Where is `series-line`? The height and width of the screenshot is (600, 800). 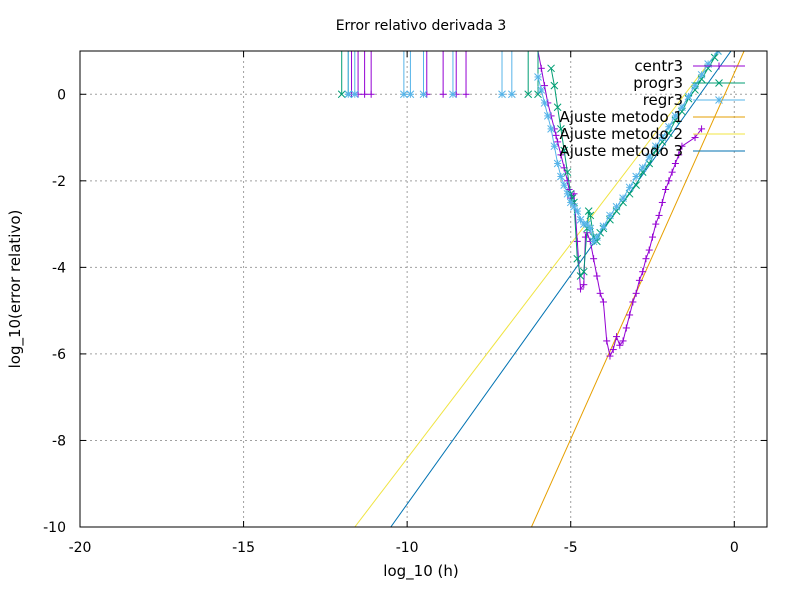
series-line is located at coordinates (619, 204).